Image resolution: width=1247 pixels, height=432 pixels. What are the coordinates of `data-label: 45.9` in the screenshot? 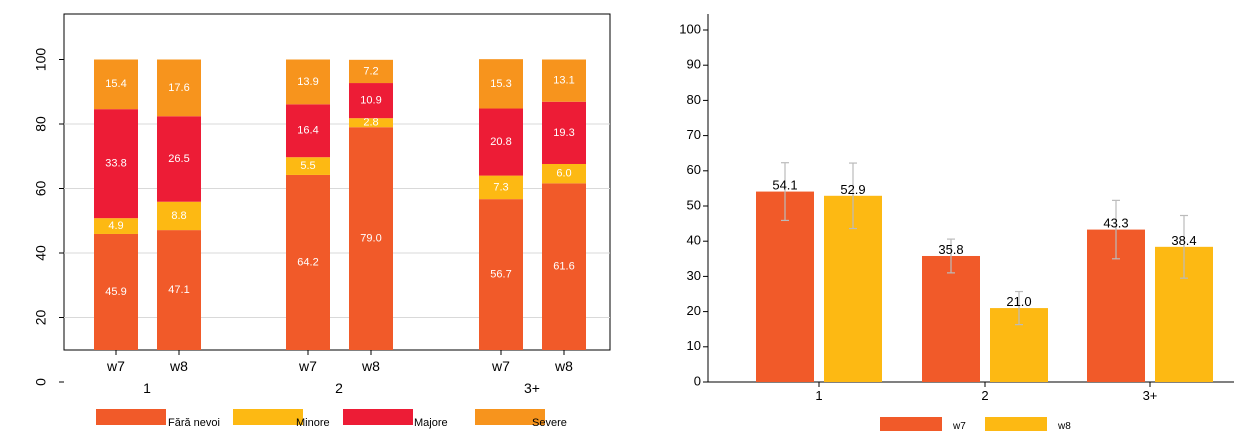 It's located at (115, 292).